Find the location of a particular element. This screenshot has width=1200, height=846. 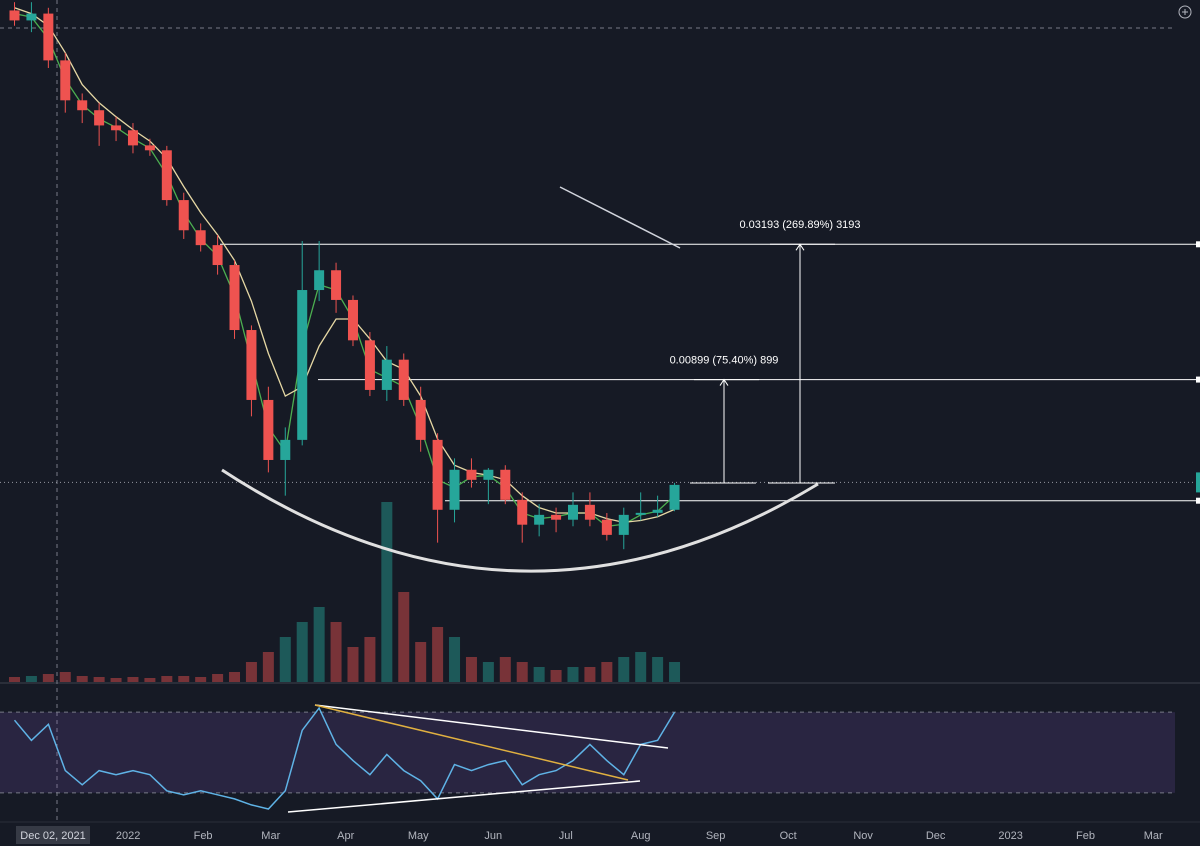

crosshair-label: Dec 02, 2021 is located at coordinates (52, 836).